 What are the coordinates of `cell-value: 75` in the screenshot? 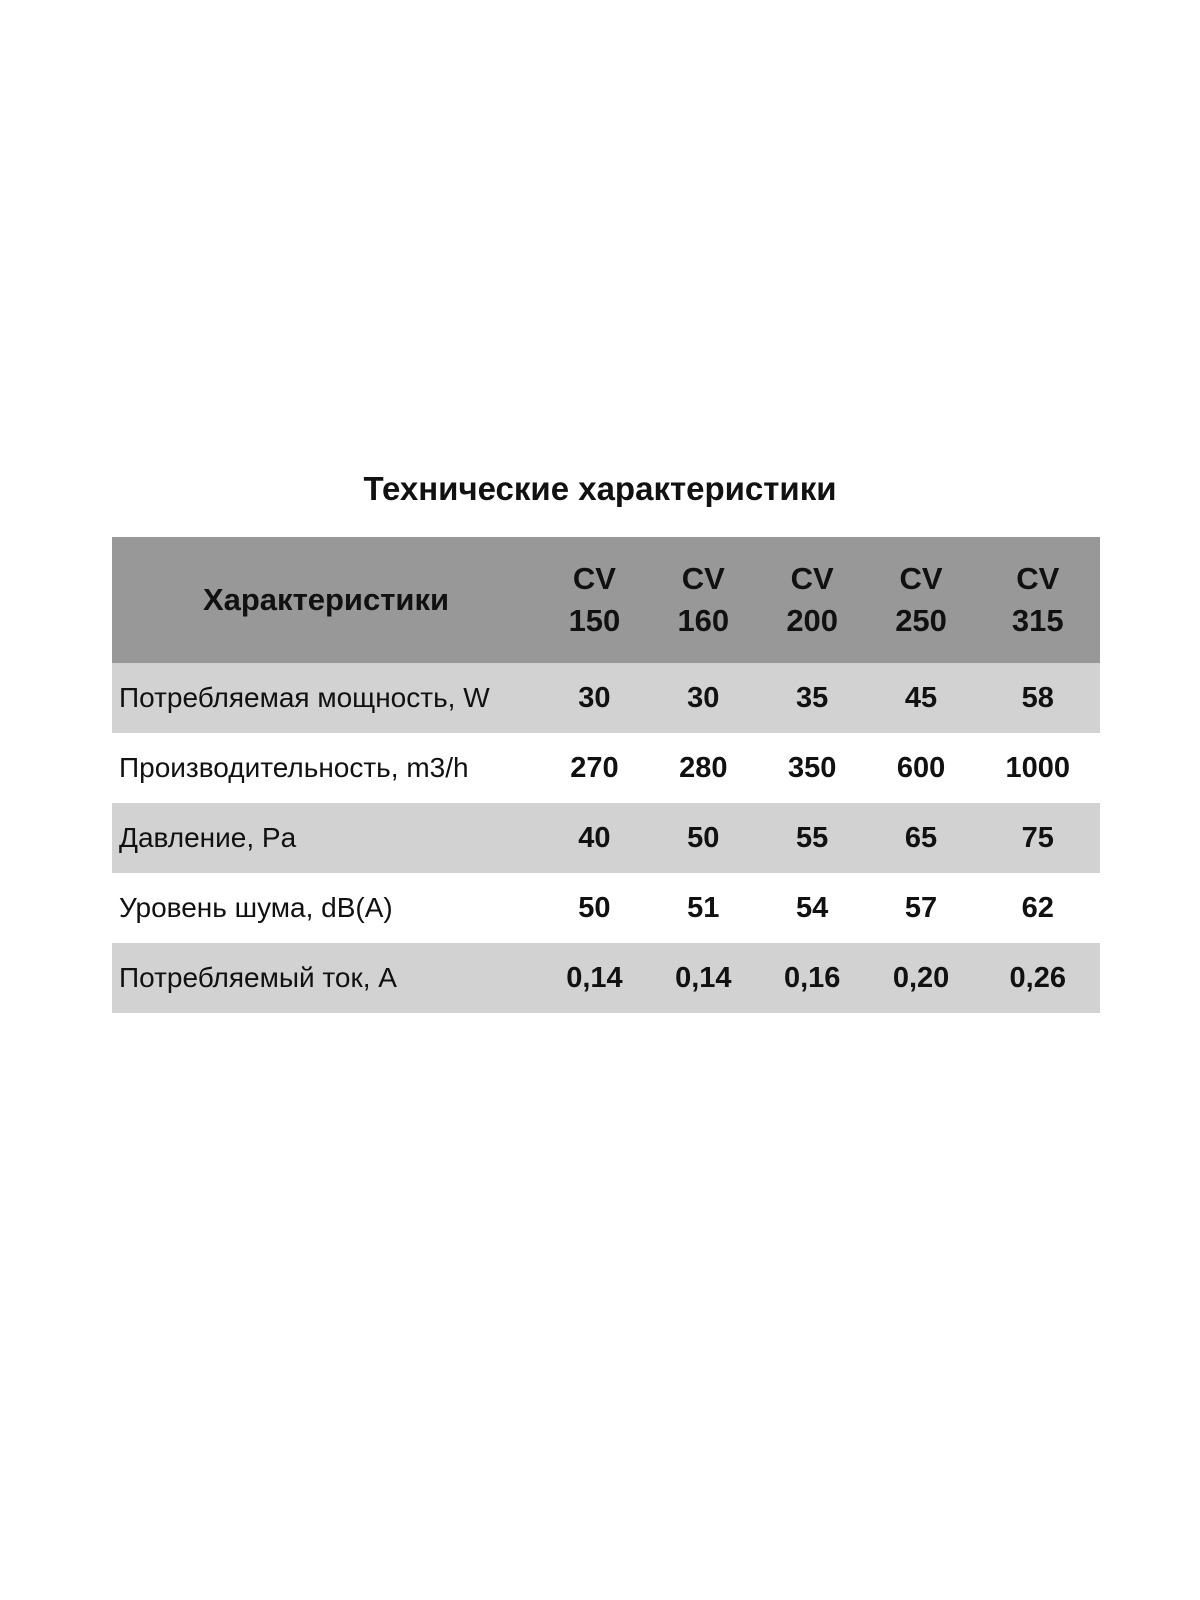 It's located at (1037, 837).